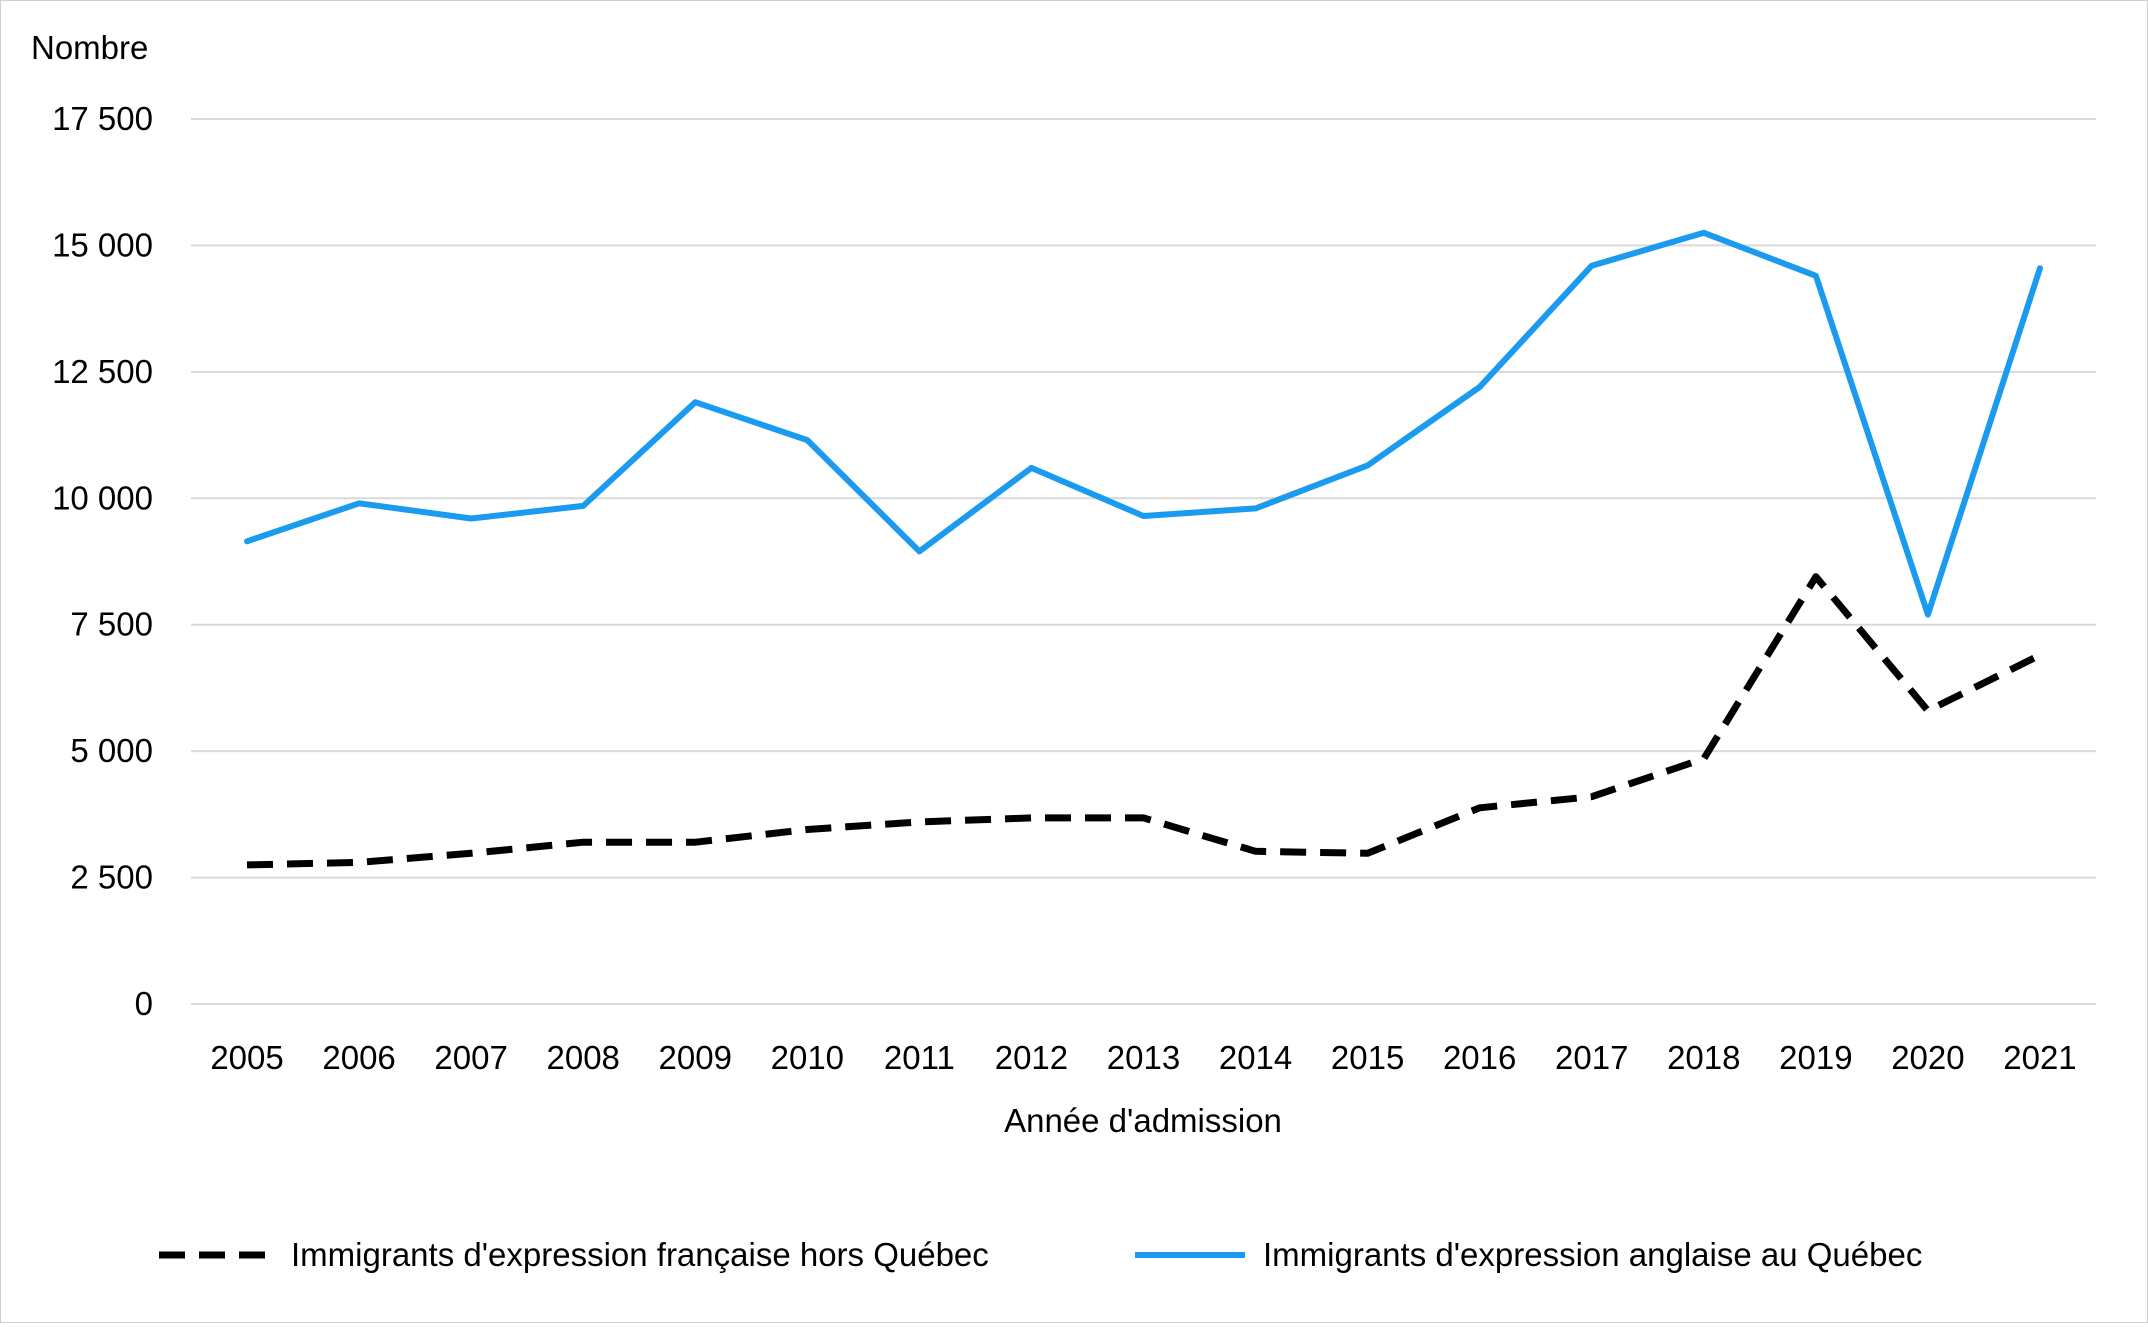 This screenshot has width=2148, height=1327. What do you see at coordinates (1255, 1057) in the screenshot?
I see `x-tick-label: 2014` at bounding box center [1255, 1057].